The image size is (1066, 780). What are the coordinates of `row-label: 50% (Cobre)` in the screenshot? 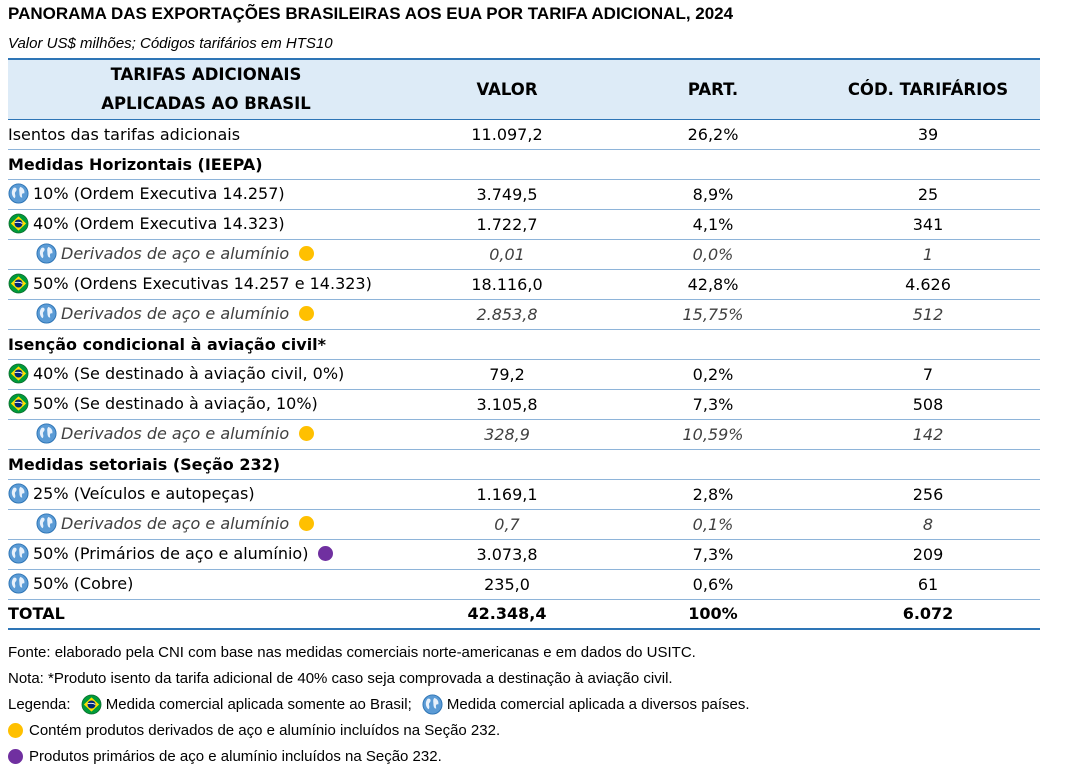 It's located at (83, 583).